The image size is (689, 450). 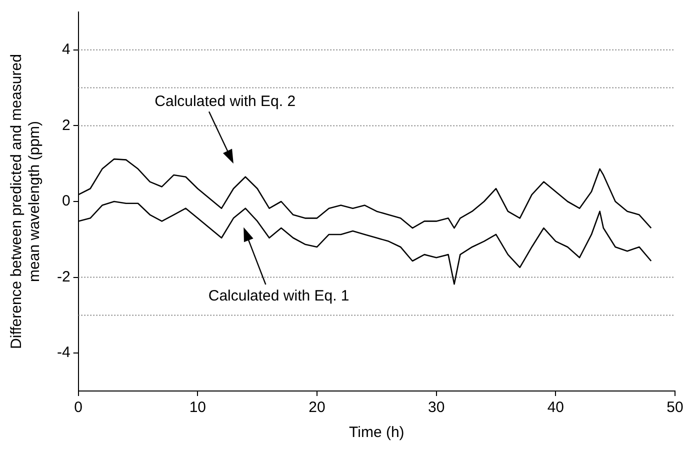 I want to click on y-tick-label: 2, so click(x=66, y=125).